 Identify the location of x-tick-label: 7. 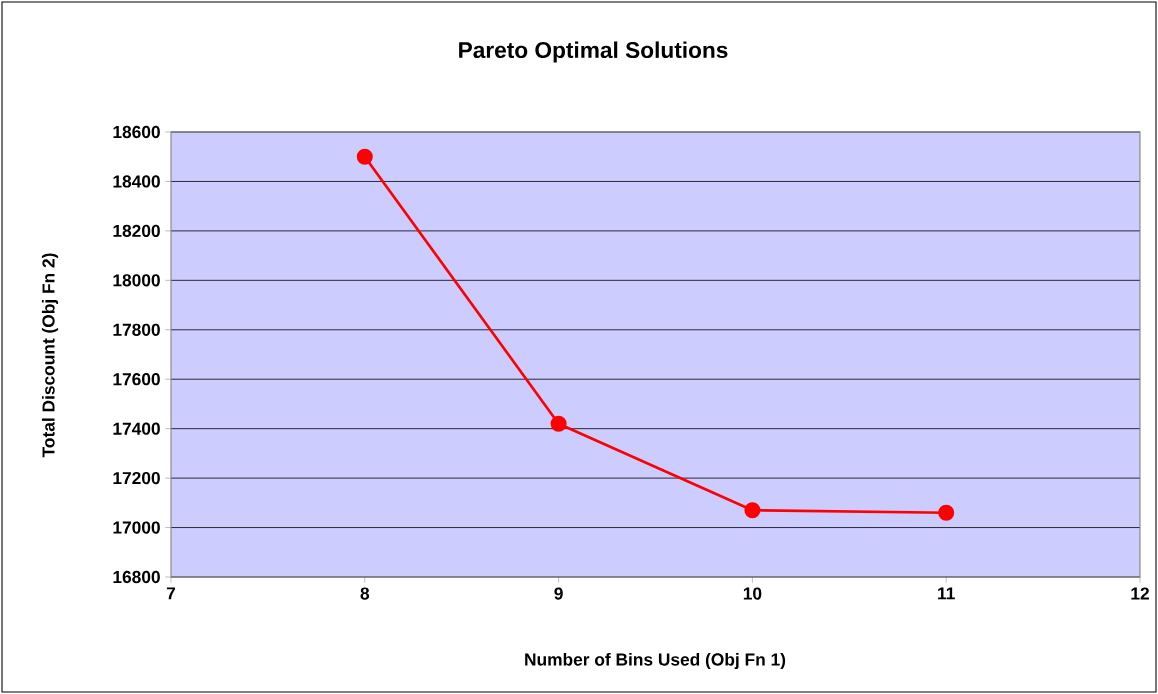
(171, 593).